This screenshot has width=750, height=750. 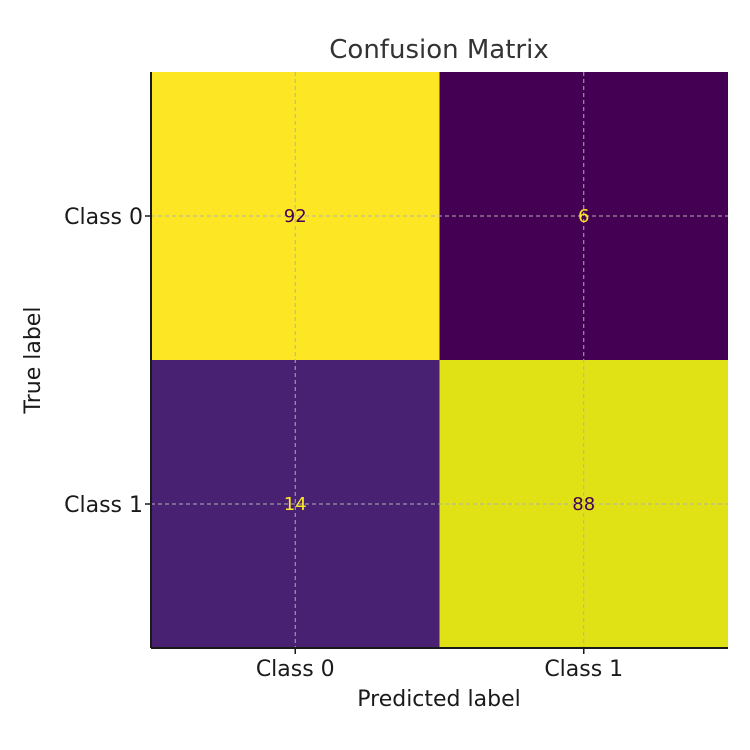 I want to click on x-tick-label: Class 1, so click(x=583, y=669).